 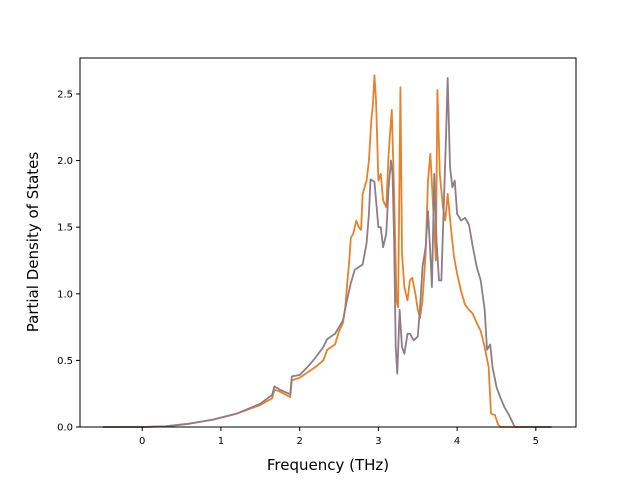 I want to click on x-tick-label: 5, so click(x=536, y=441).